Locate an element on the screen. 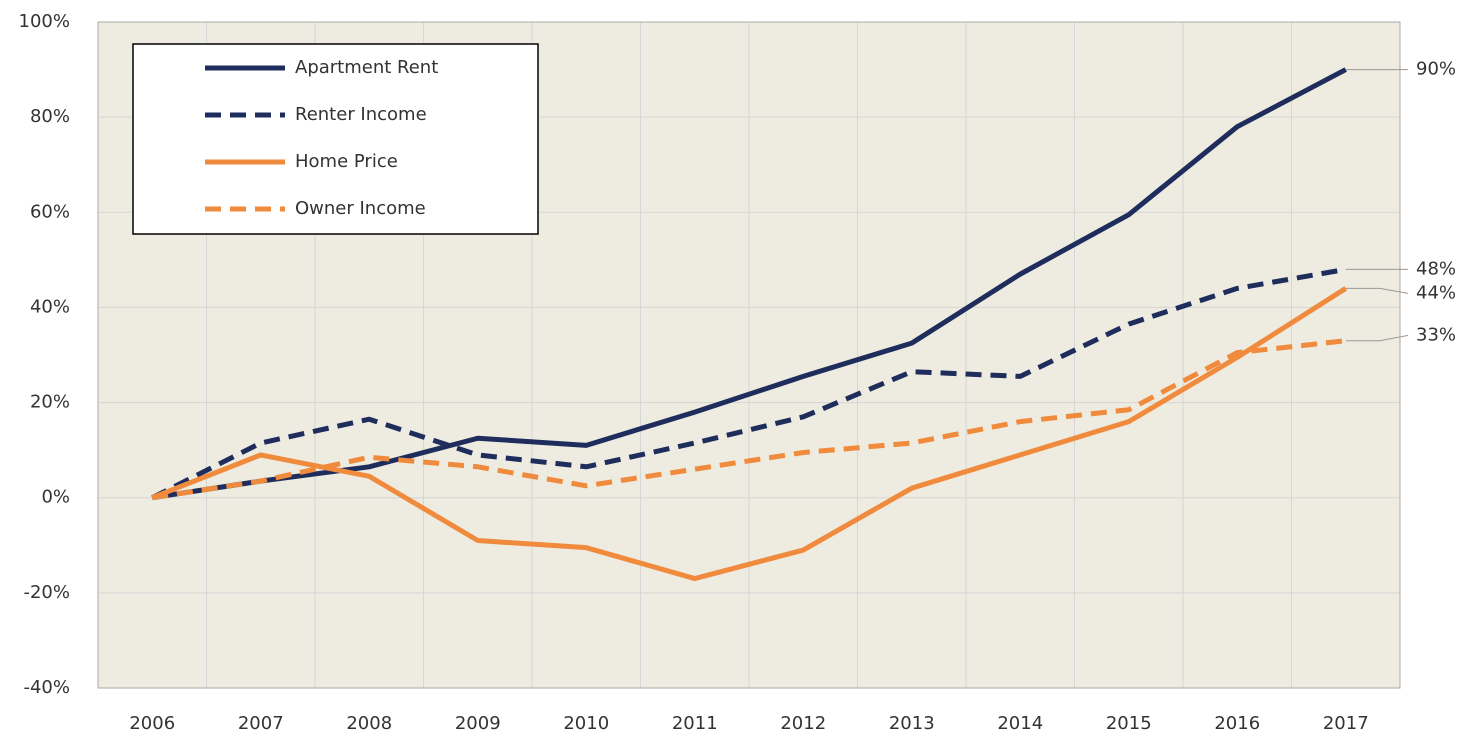  x-tick-label: 2012 is located at coordinates (803, 723).